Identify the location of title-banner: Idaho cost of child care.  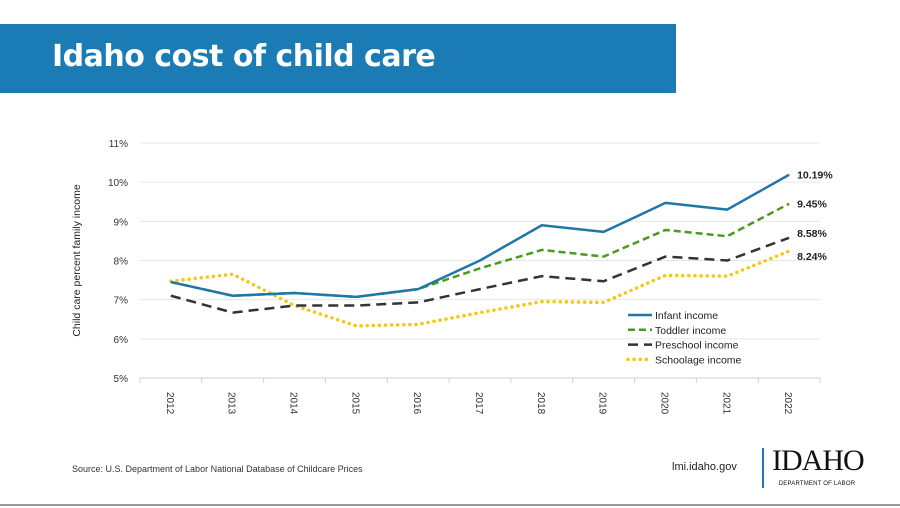
(338, 58).